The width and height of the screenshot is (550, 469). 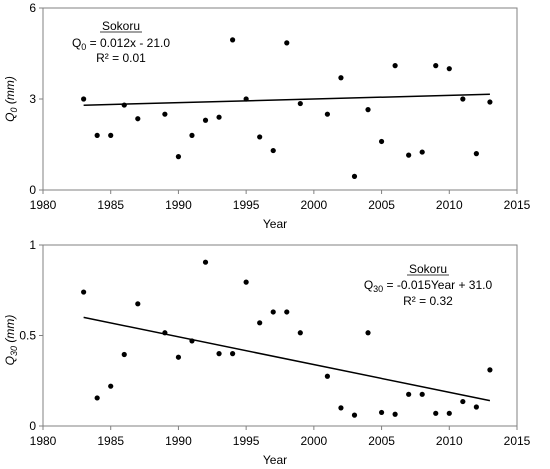 I want to click on x-tick-label: 2000, so click(x=314, y=441).